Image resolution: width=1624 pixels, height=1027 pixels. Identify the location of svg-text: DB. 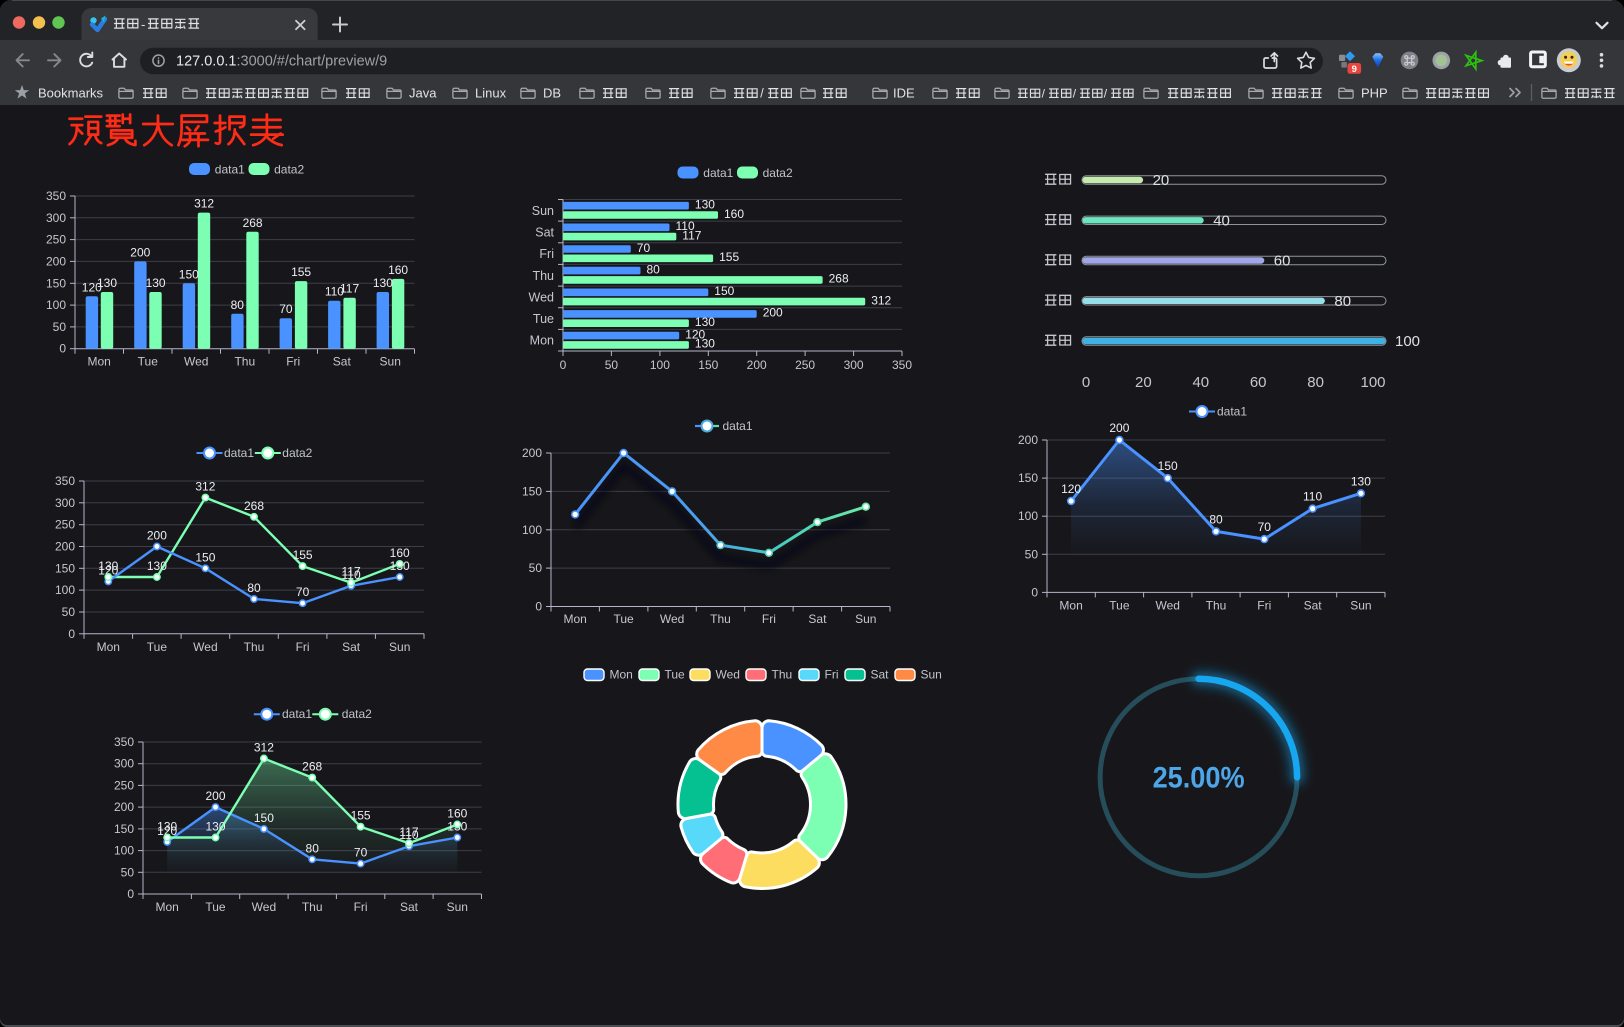
(552, 93).